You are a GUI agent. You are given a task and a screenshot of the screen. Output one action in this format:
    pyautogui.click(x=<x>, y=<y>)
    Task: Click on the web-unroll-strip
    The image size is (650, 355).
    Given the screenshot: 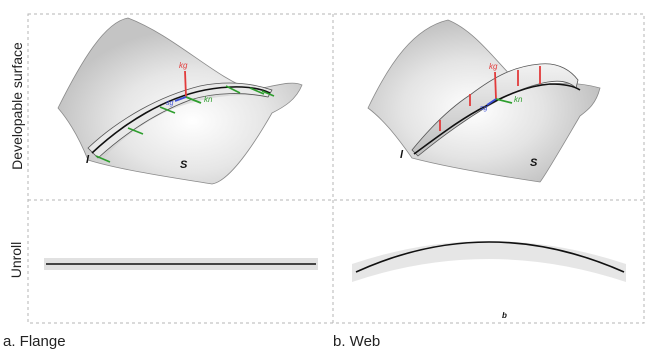 What is the action you would take?
    pyautogui.click(x=489, y=261)
    